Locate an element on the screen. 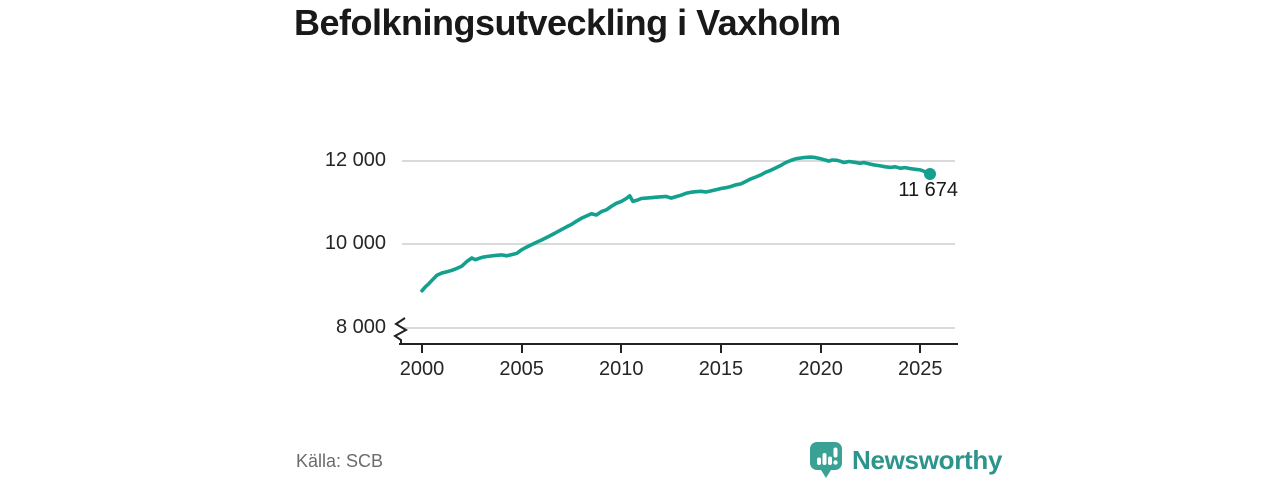  y-tick-label: 8 000 is located at coordinates (360, 326).